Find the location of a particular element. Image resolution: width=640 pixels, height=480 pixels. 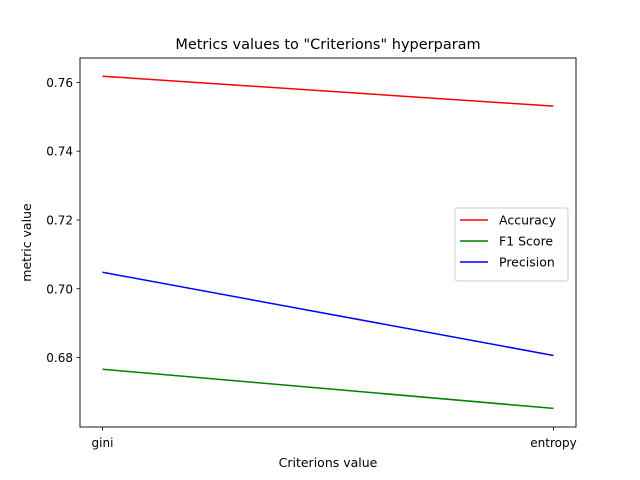

x-axis: gini entropy is located at coordinates (334, 438).